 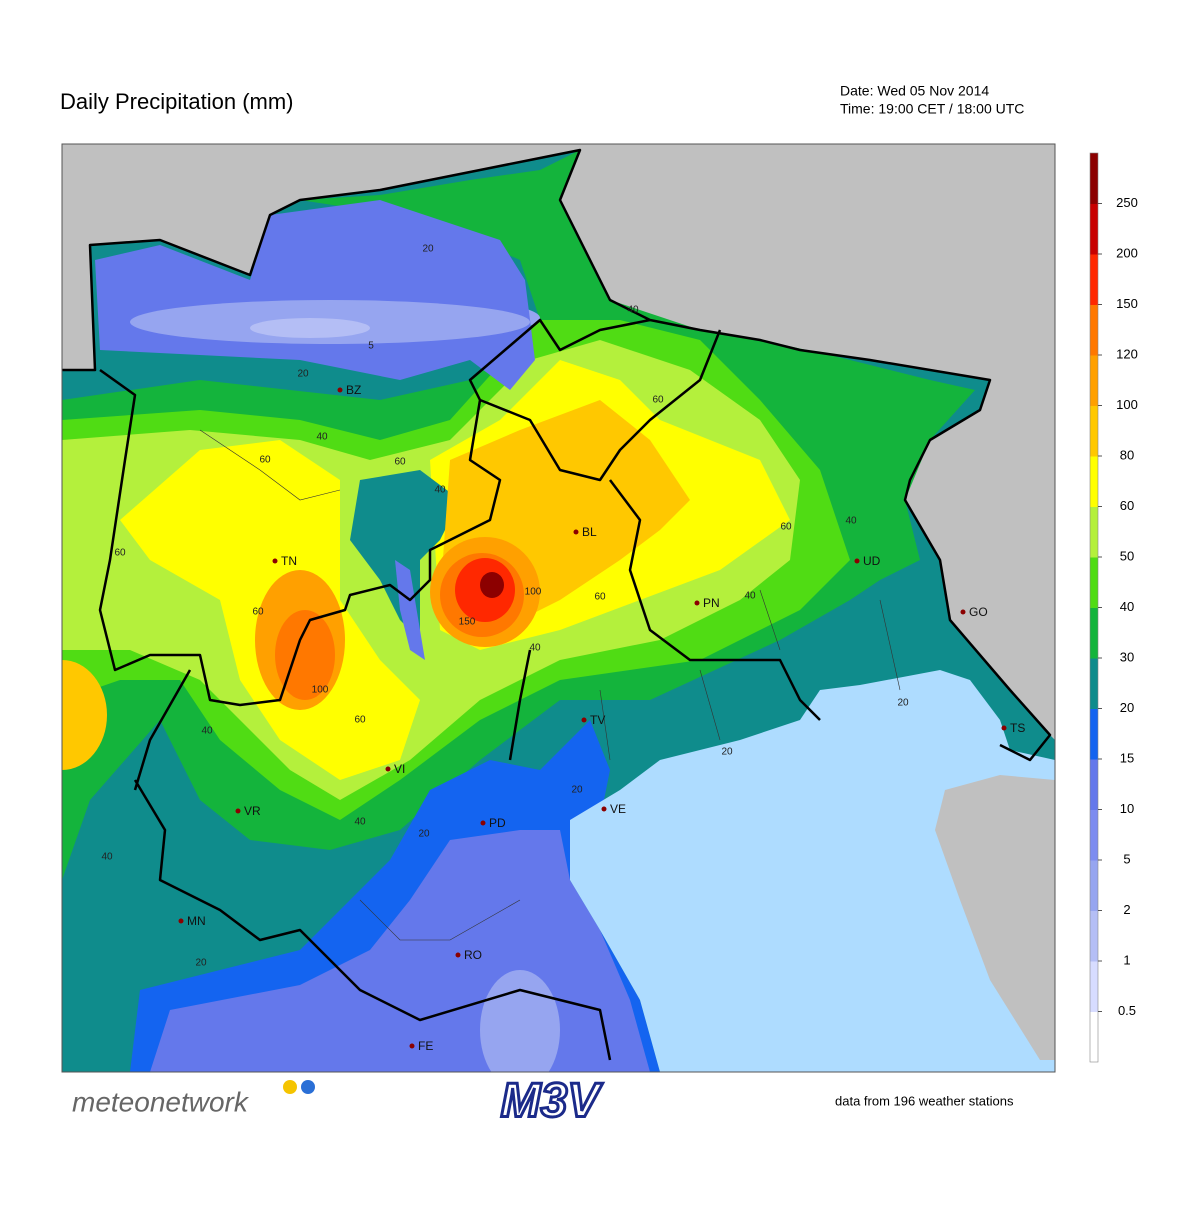 I want to click on city-label: VR, so click(x=252, y=811).